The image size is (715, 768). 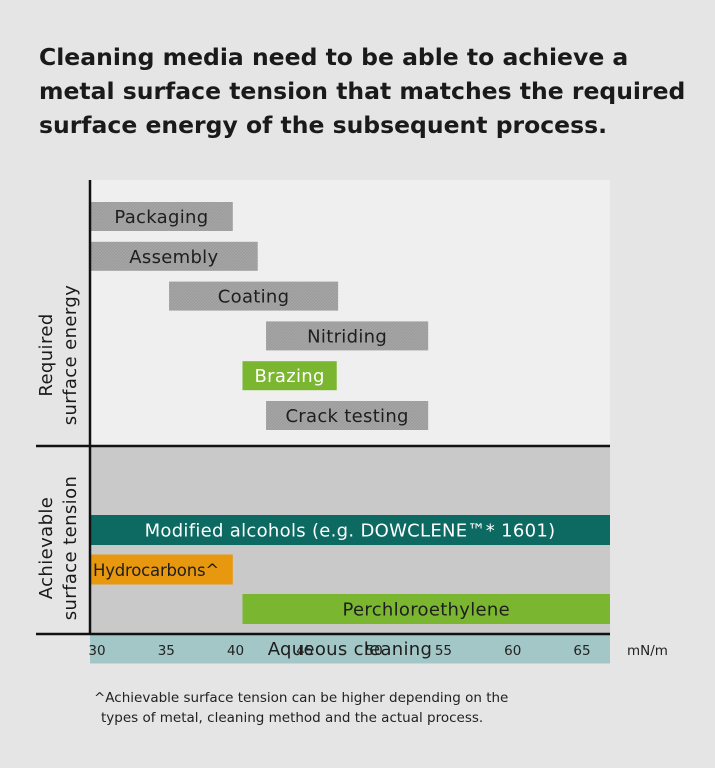 I want to click on bar-label-packaging: Packaging, so click(x=161, y=217).